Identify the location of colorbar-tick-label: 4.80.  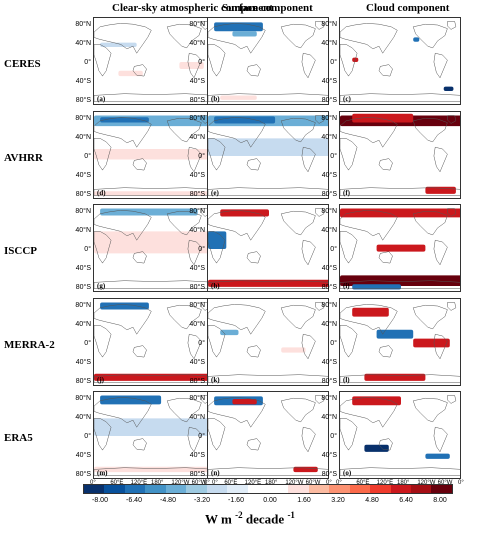
(372, 500).